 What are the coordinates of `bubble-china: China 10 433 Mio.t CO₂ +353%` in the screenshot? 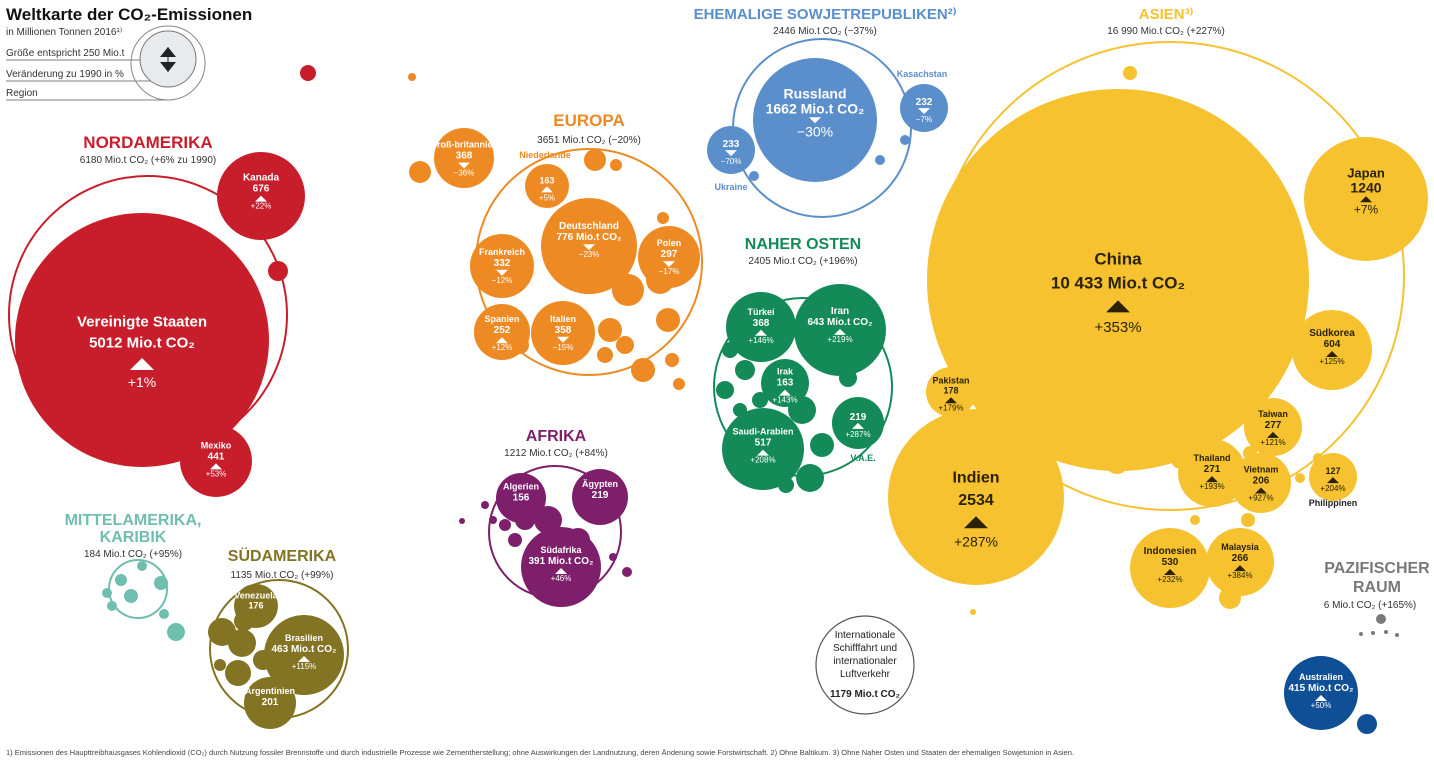 It's located at (1118, 280).